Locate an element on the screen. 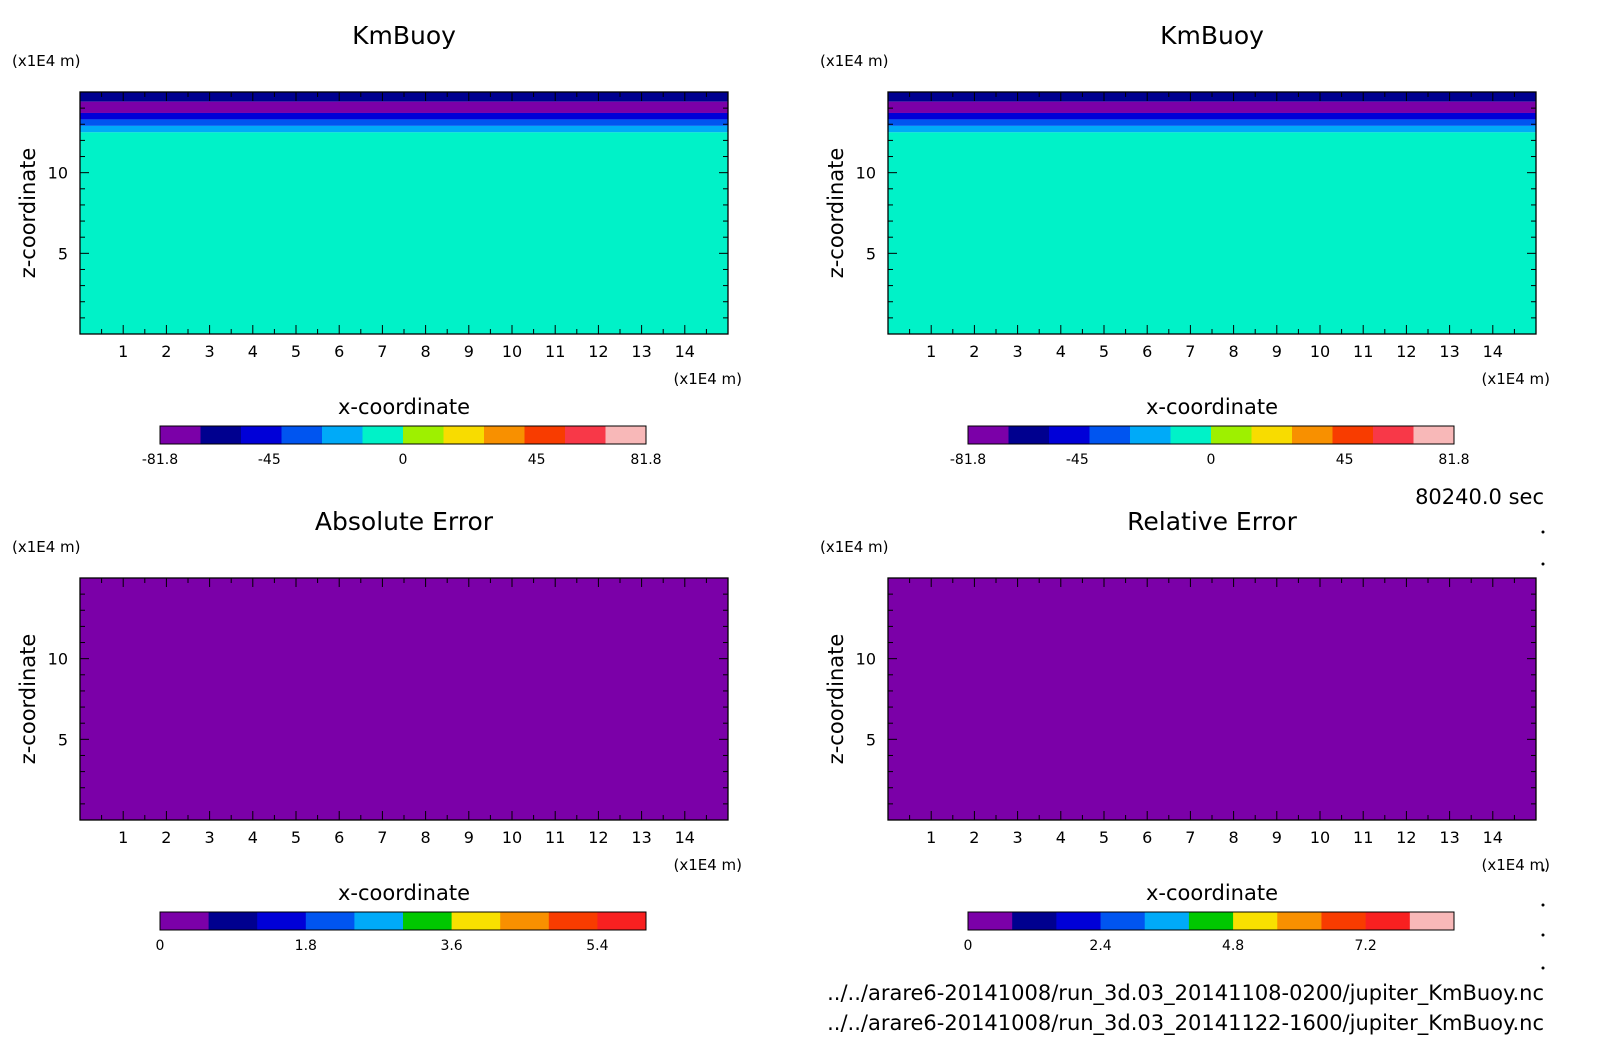 The image size is (1604, 1054). panel-title: Relative Error is located at coordinates (1212, 521).